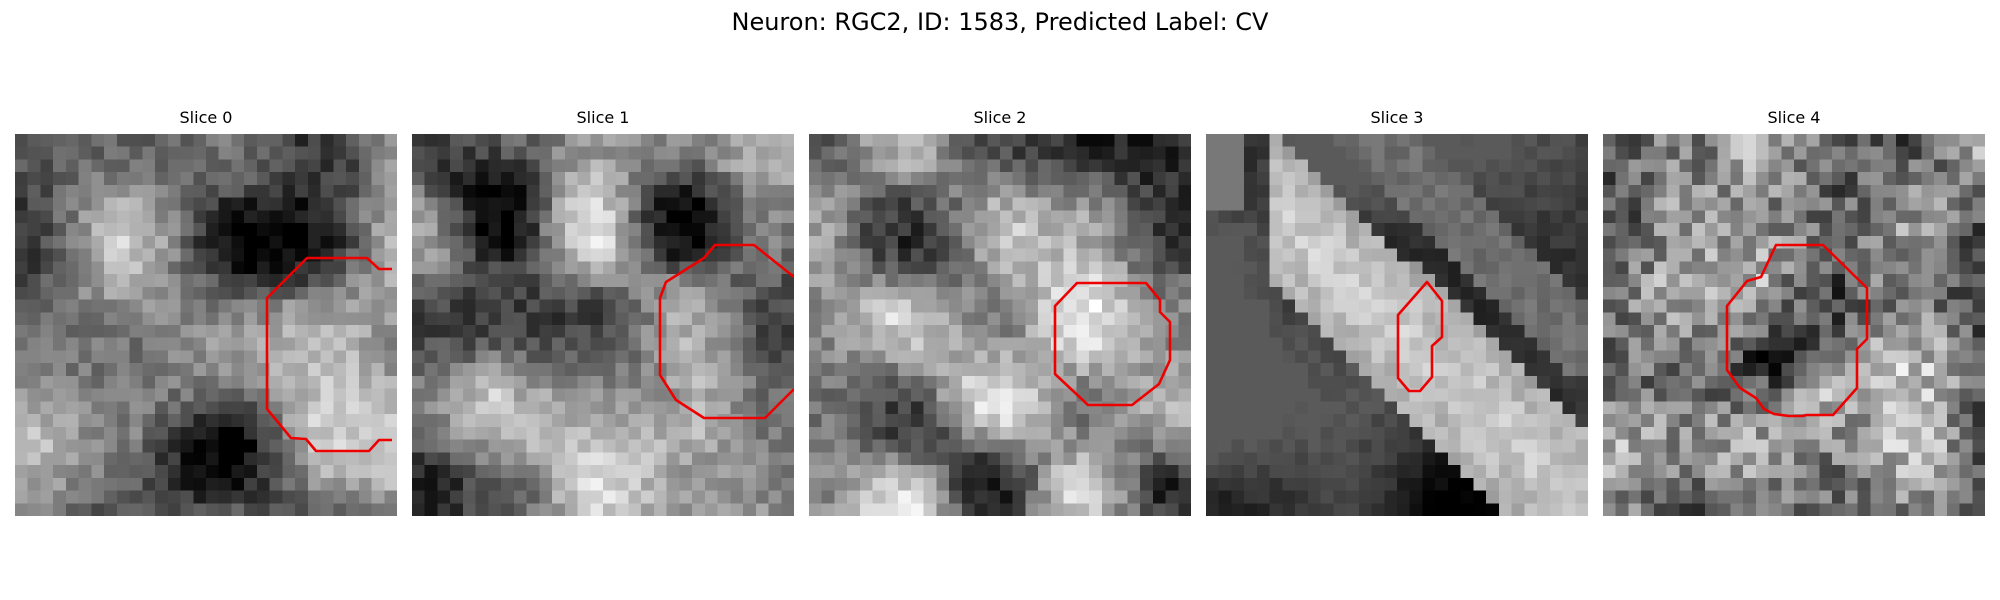  I want to click on slice-panel-2: Slice 2, so click(1000, 312).